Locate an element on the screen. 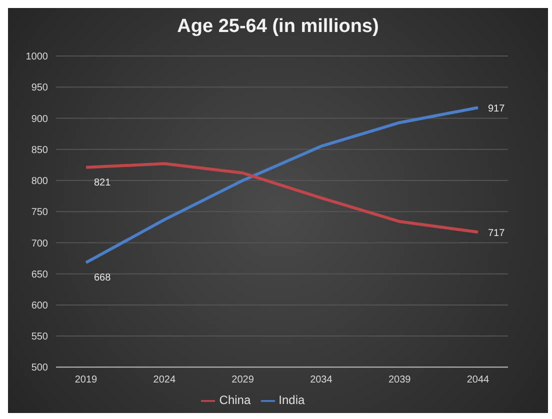 The height and width of the screenshot is (419, 552). data-label: 917 is located at coordinates (497, 109).